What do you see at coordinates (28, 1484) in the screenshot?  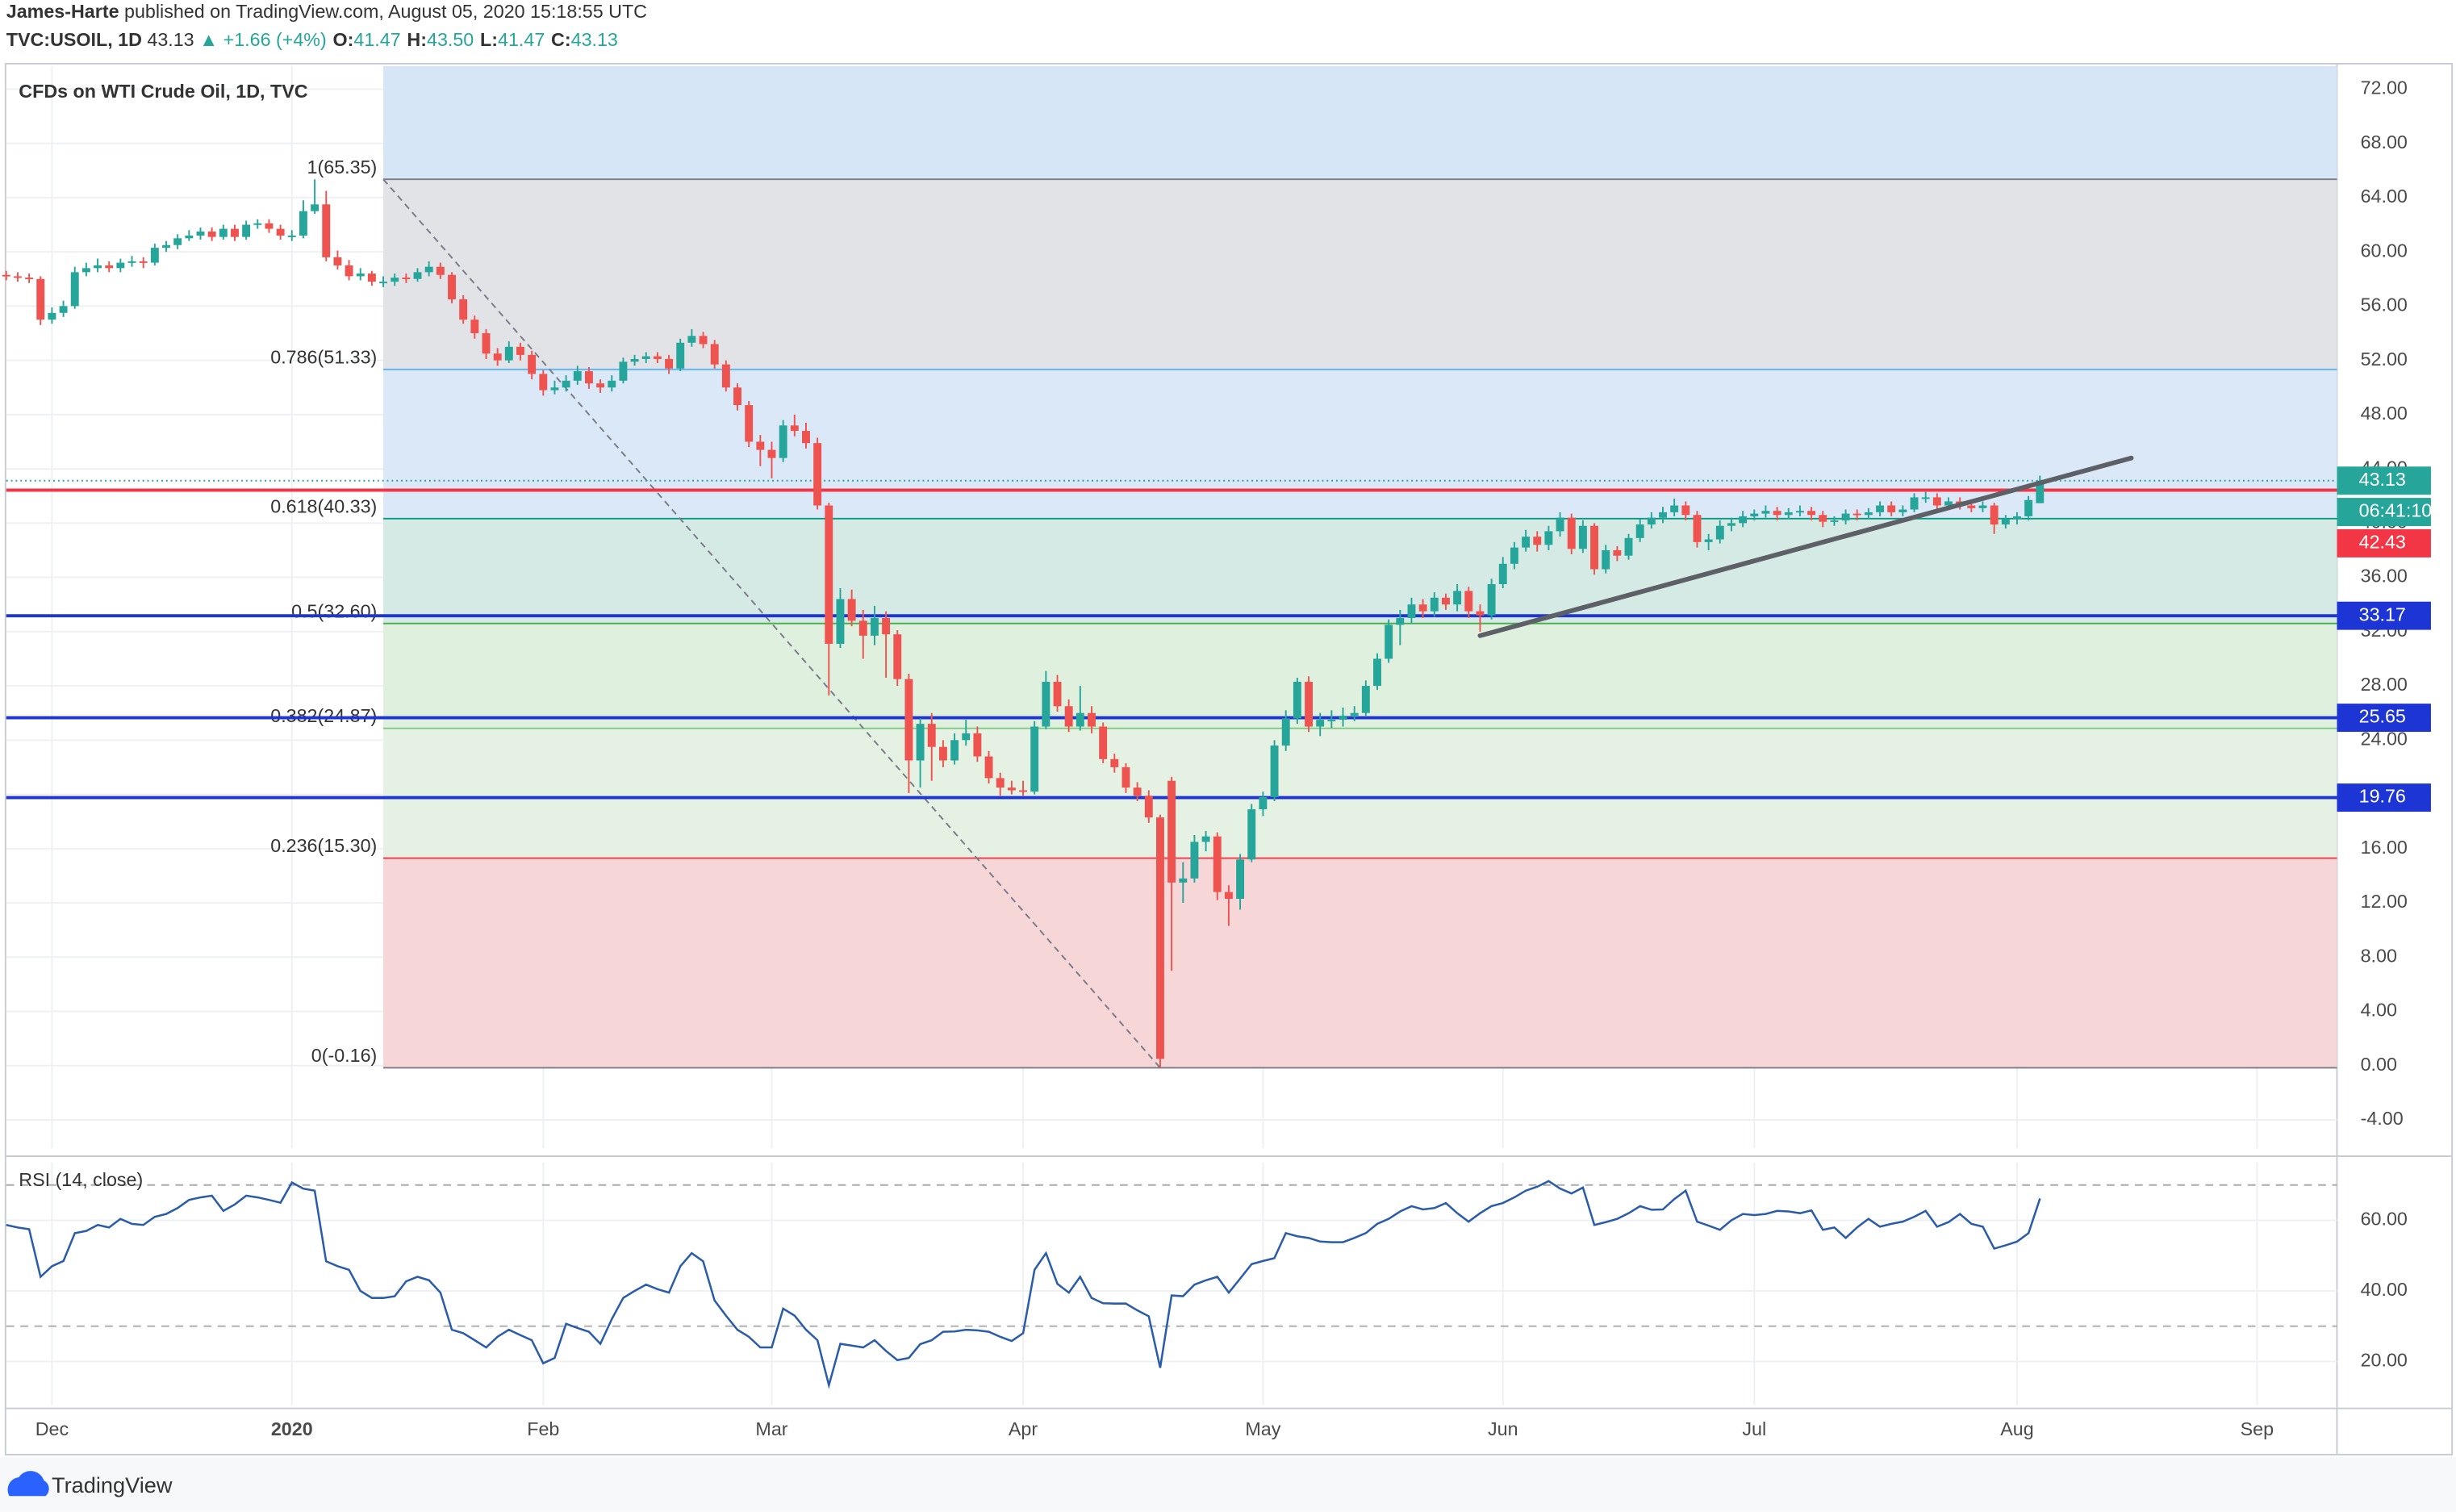 I see `logo` at bounding box center [28, 1484].